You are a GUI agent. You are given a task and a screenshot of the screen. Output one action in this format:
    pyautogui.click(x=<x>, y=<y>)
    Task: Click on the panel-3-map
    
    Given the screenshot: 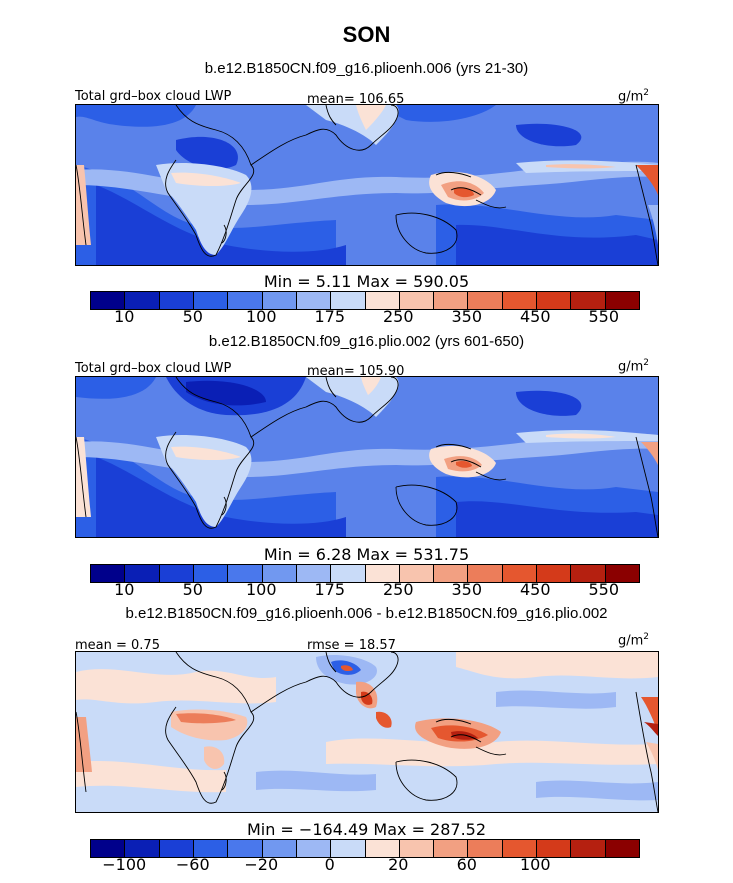 What is the action you would take?
    pyautogui.click(x=367, y=732)
    